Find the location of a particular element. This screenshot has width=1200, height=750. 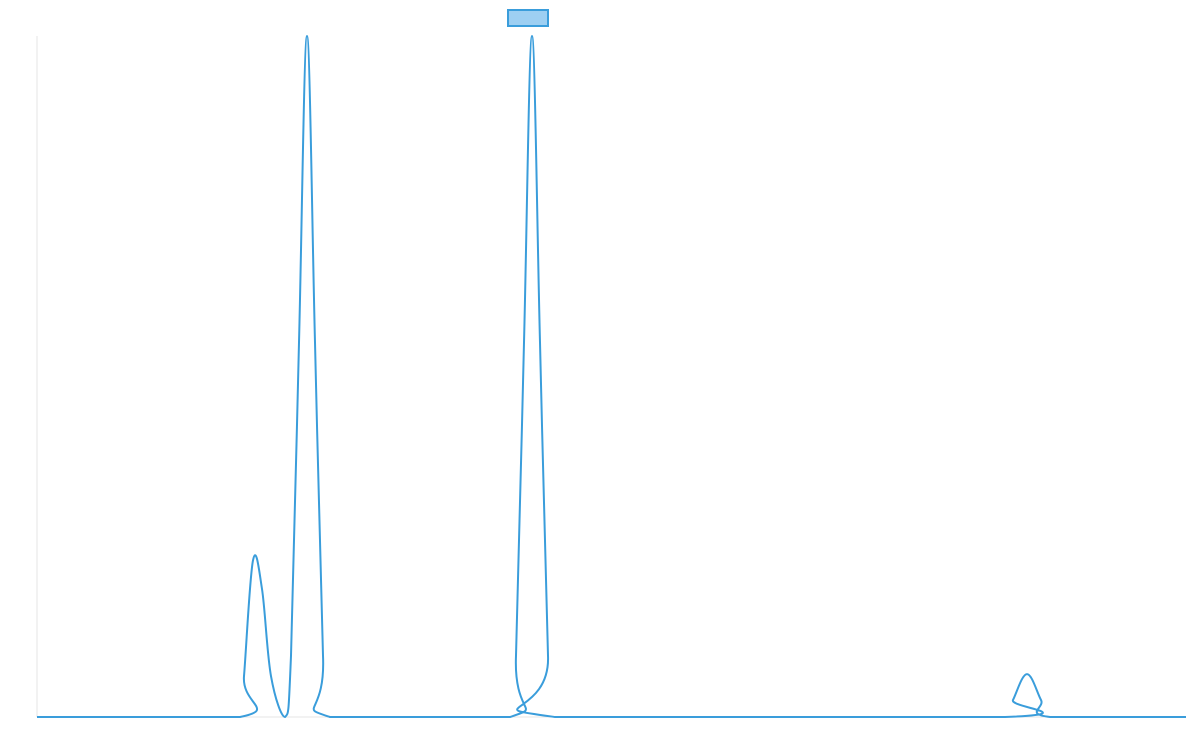

legend is located at coordinates (528, 18).